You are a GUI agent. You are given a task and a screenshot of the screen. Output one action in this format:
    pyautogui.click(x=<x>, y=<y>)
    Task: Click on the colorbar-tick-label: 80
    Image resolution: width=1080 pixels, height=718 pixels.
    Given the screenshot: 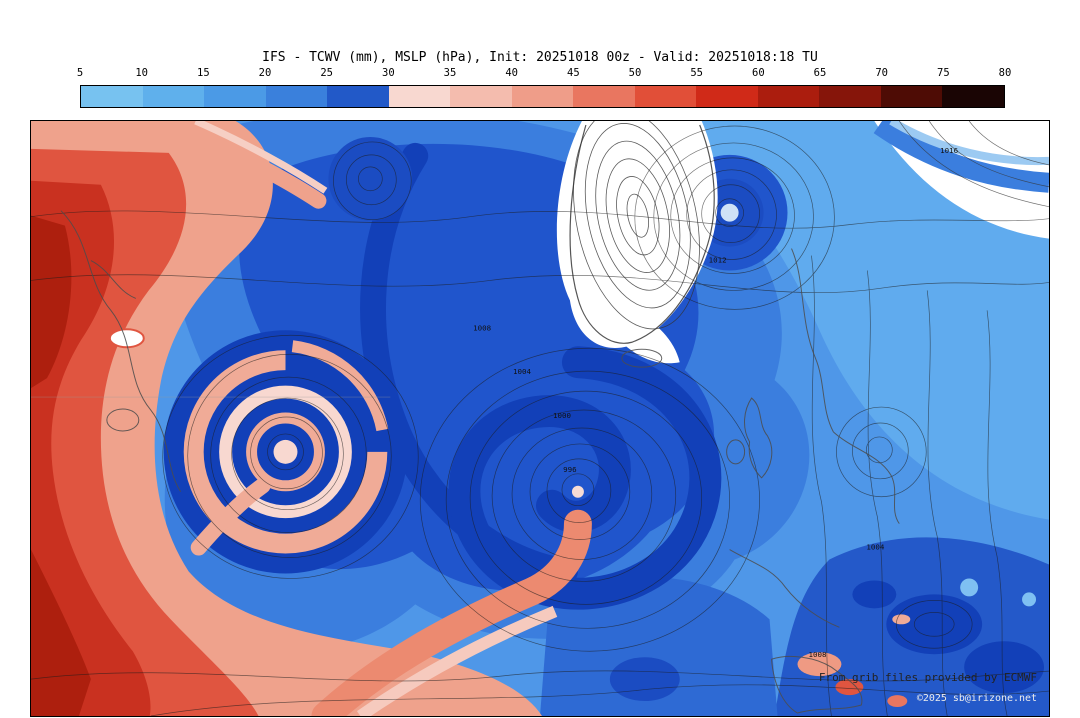 What is the action you would take?
    pyautogui.click(x=1005, y=73)
    